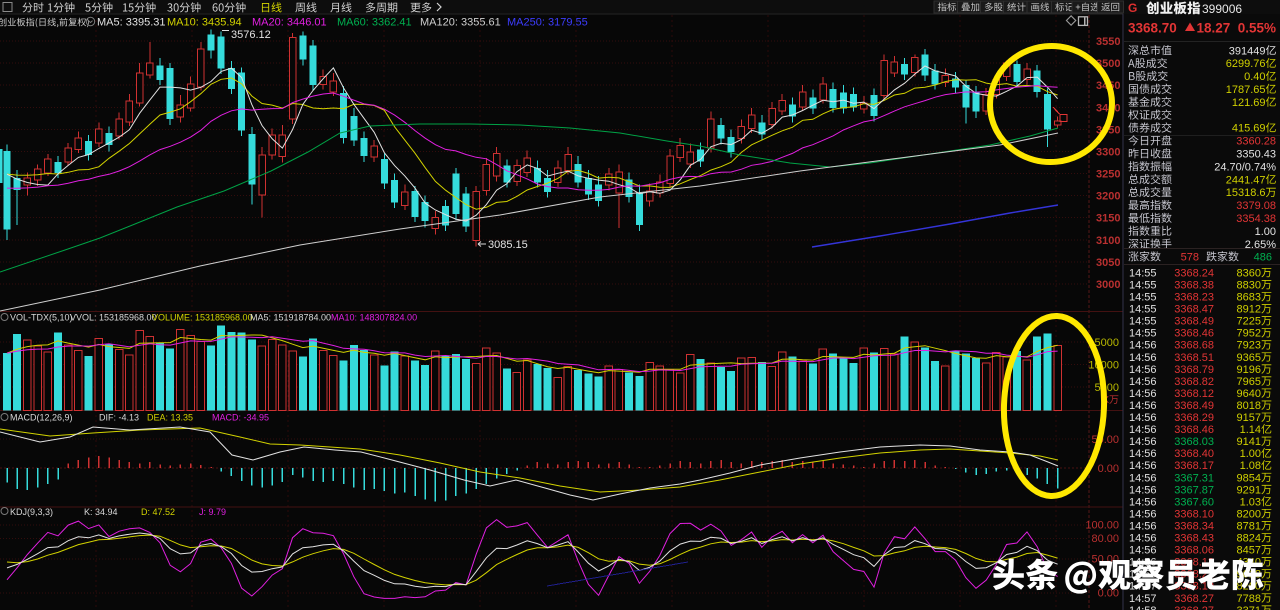  What do you see at coordinates (1249, 490) in the screenshot?
I see `svg-text: 9291` at bounding box center [1249, 490].